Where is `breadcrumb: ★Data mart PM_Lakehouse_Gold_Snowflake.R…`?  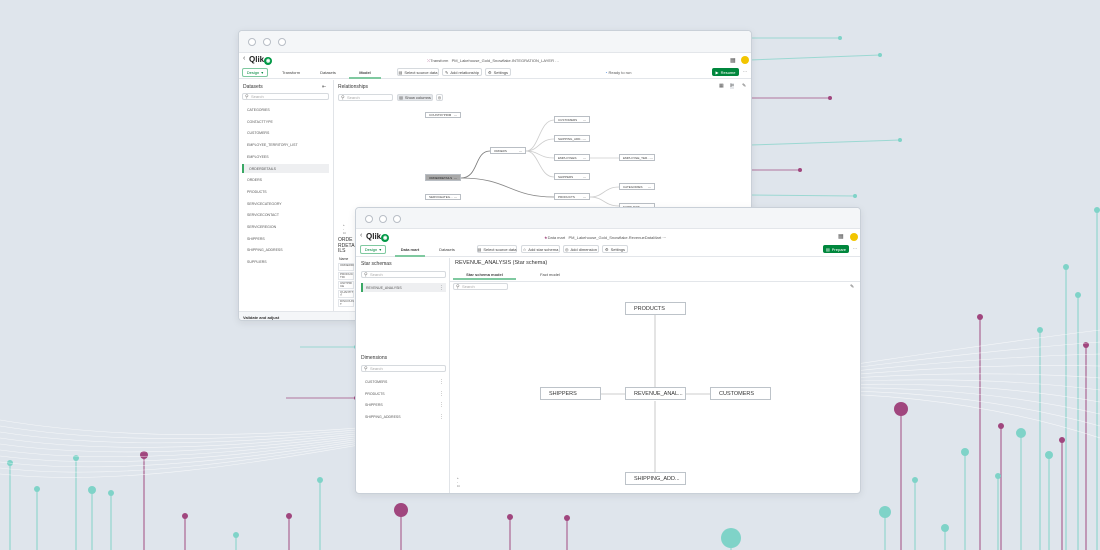 breadcrumb: ★Data mart PM_Lakehouse_Gold_Snowflake.R… is located at coordinates (605, 237).